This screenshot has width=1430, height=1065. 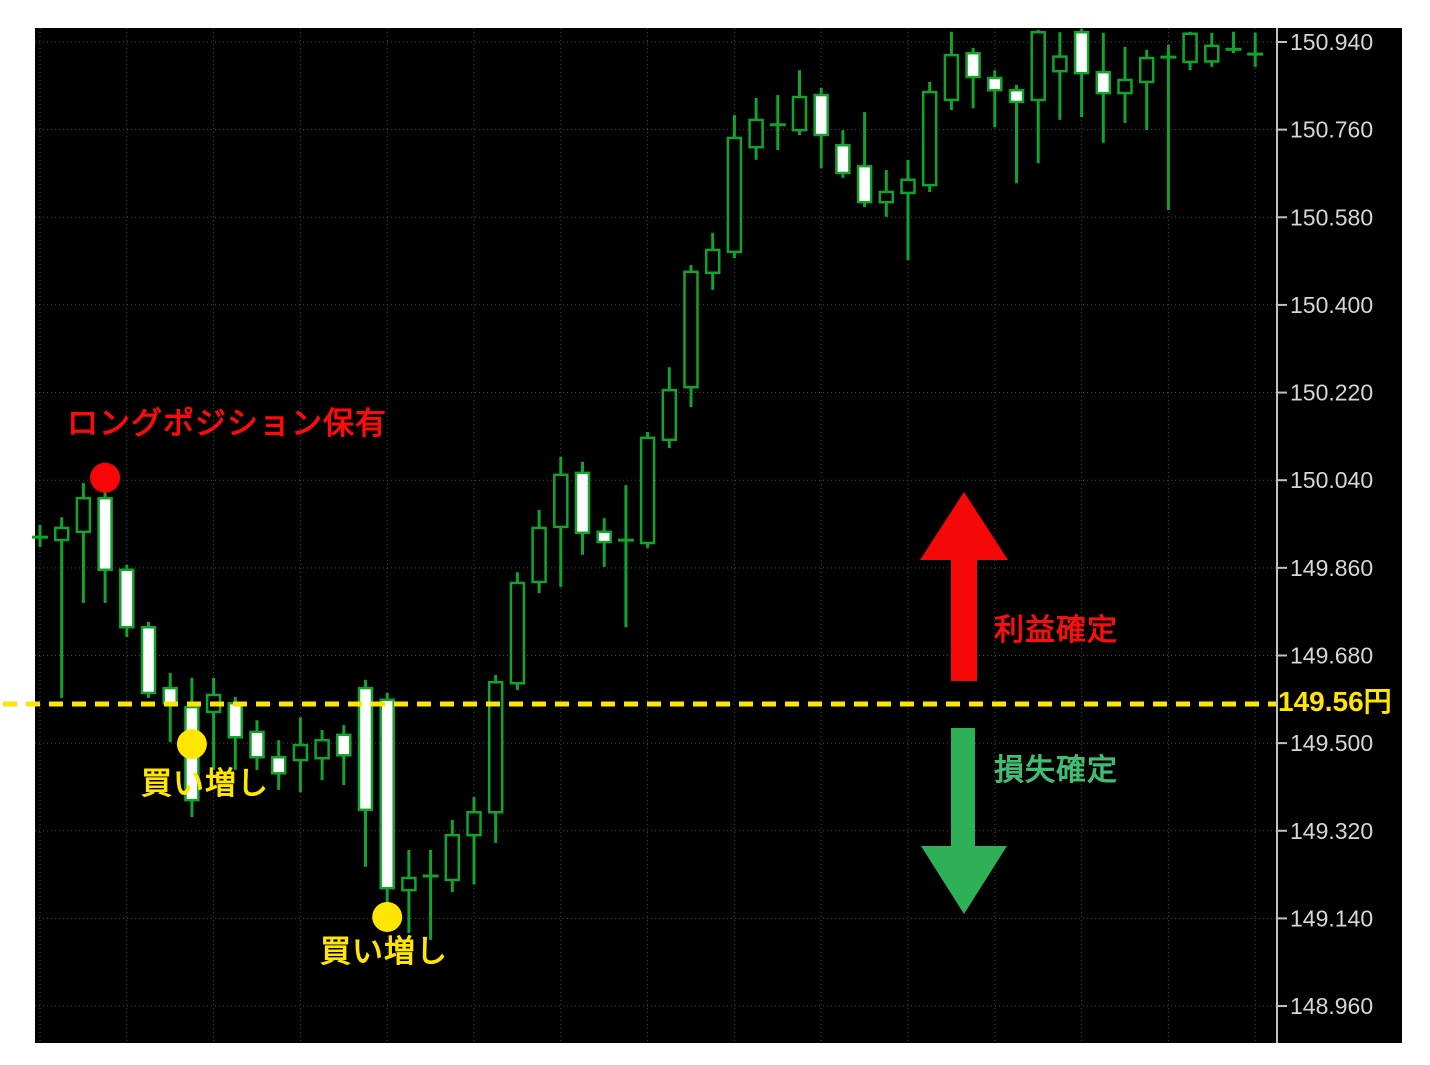 I want to click on y-axis-label: 150.580, so click(x=1331, y=217).